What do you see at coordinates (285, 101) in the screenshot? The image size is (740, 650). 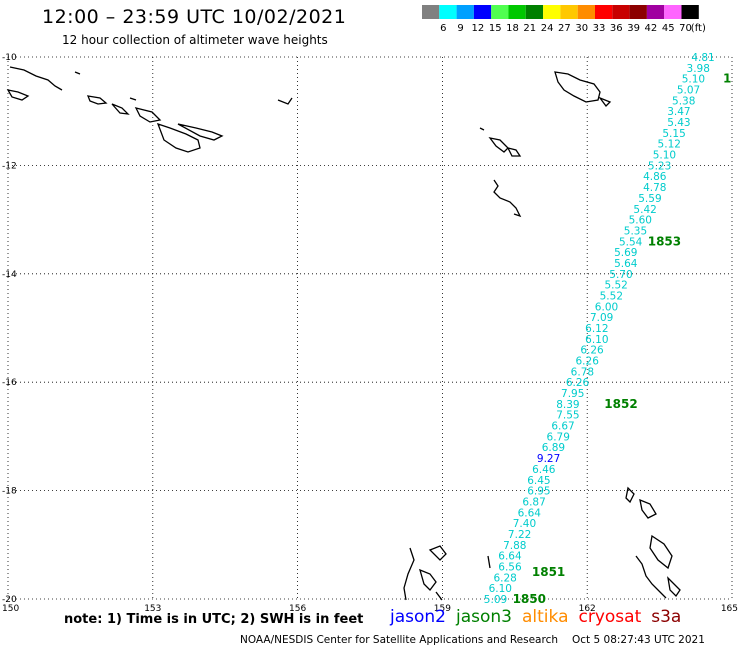 I see `coastline-rennell` at bounding box center [285, 101].